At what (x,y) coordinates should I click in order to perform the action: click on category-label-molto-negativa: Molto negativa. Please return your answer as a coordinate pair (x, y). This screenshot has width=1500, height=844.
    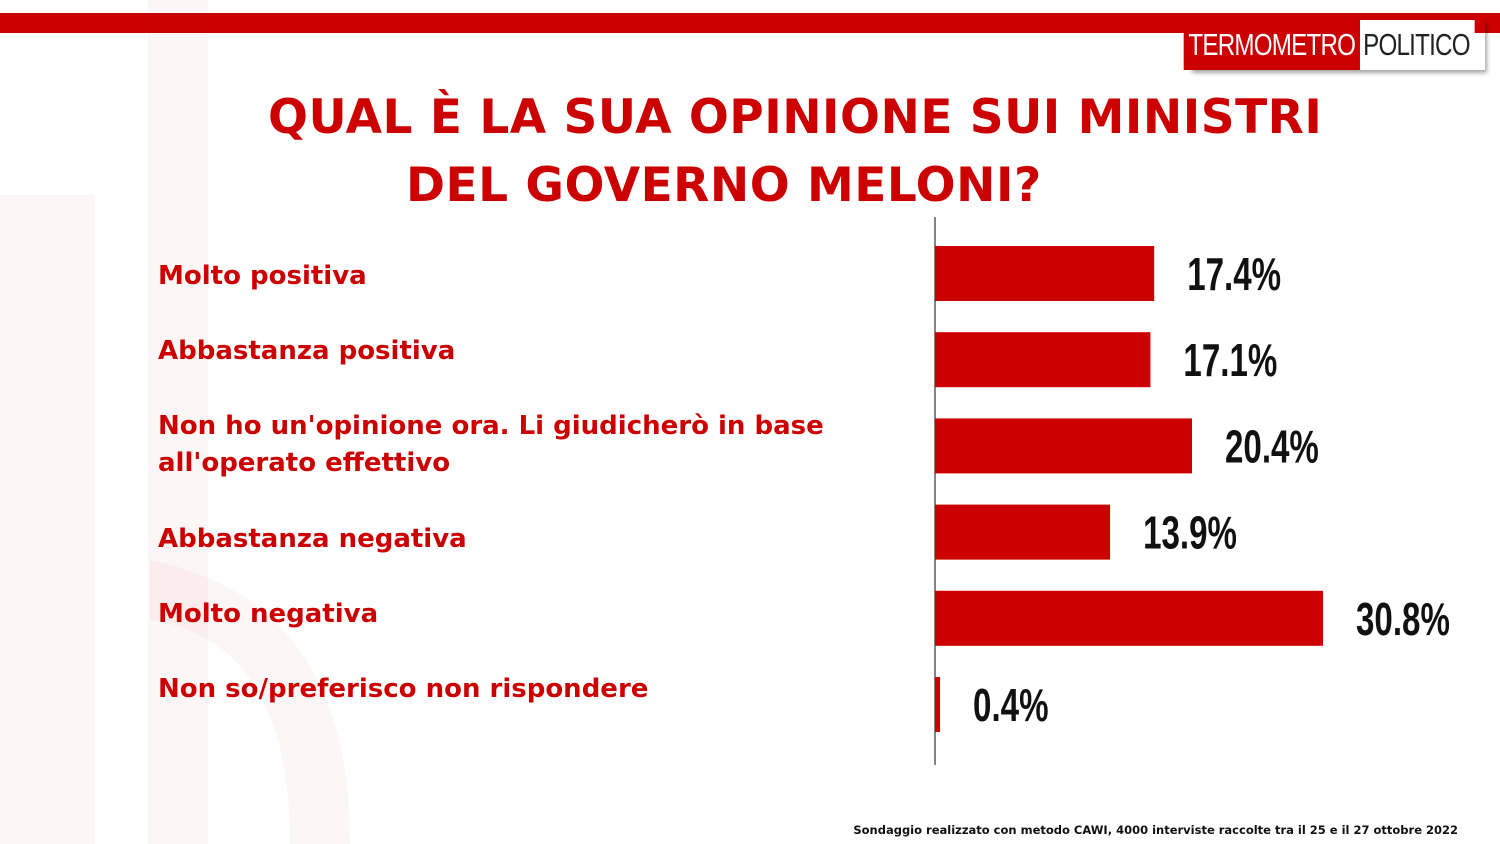
    Looking at the image, I should click on (268, 614).